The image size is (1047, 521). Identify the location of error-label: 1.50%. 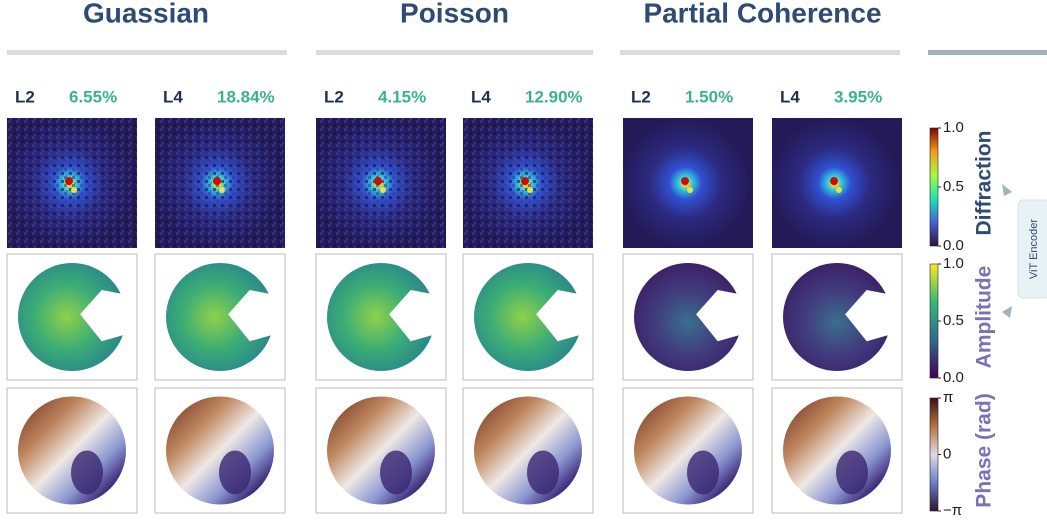
(709, 96).